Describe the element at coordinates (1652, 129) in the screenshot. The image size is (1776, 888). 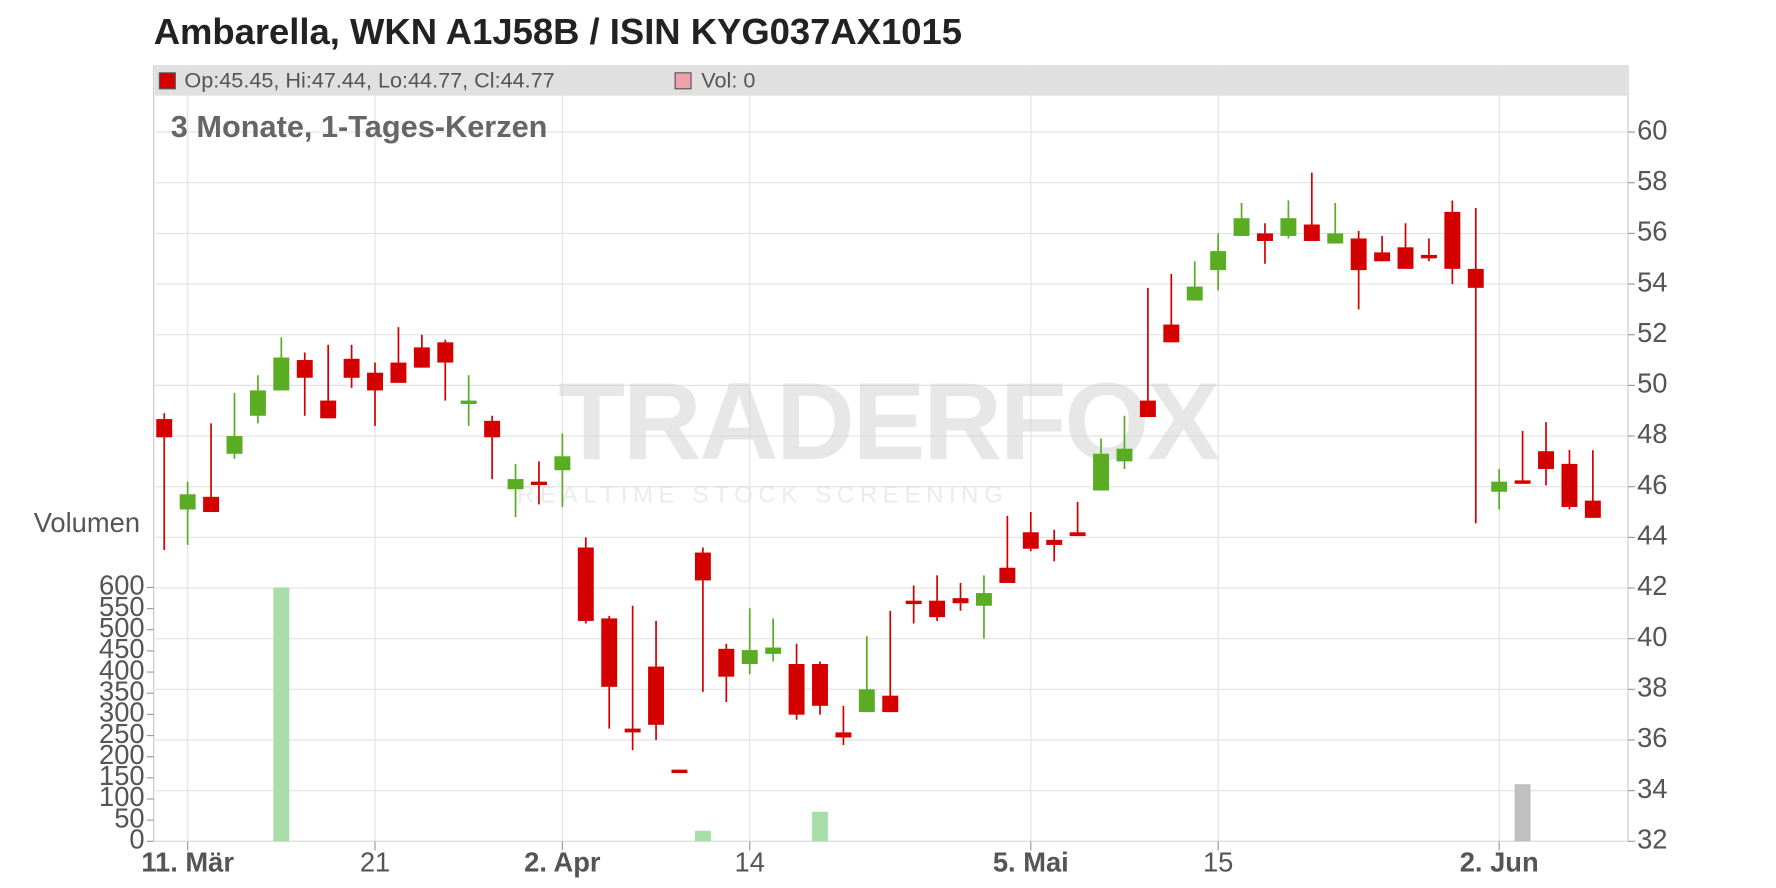
I see `y-tick-label: 60` at that location.